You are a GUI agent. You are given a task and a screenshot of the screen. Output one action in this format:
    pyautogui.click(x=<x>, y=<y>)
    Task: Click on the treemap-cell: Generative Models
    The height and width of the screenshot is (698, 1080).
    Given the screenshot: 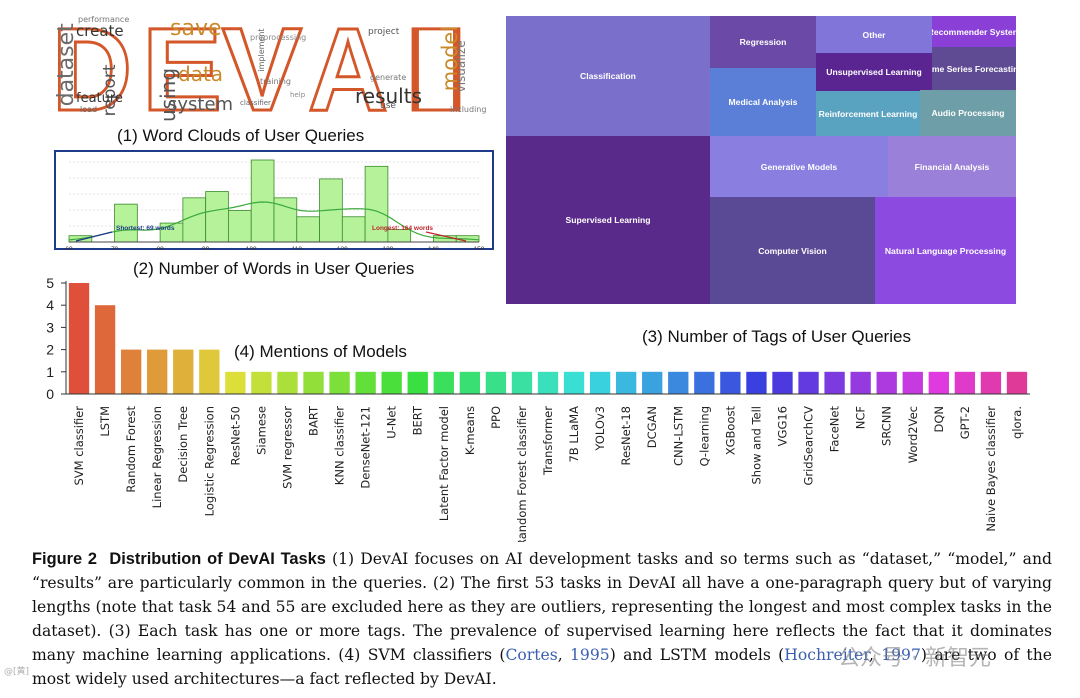 What is the action you would take?
    pyautogui.click(x=799, y=166)
    